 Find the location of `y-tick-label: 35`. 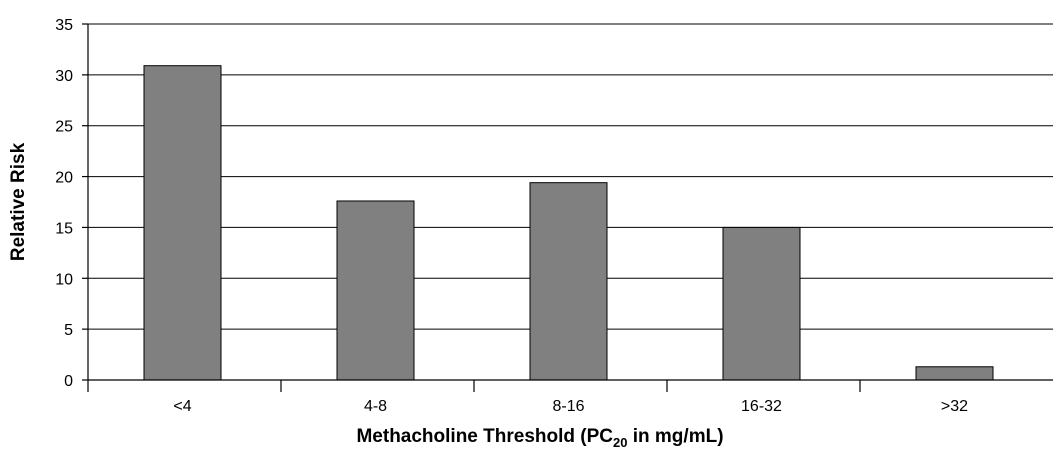

y-tick-label: 35 is located at coordinates (64, 25).